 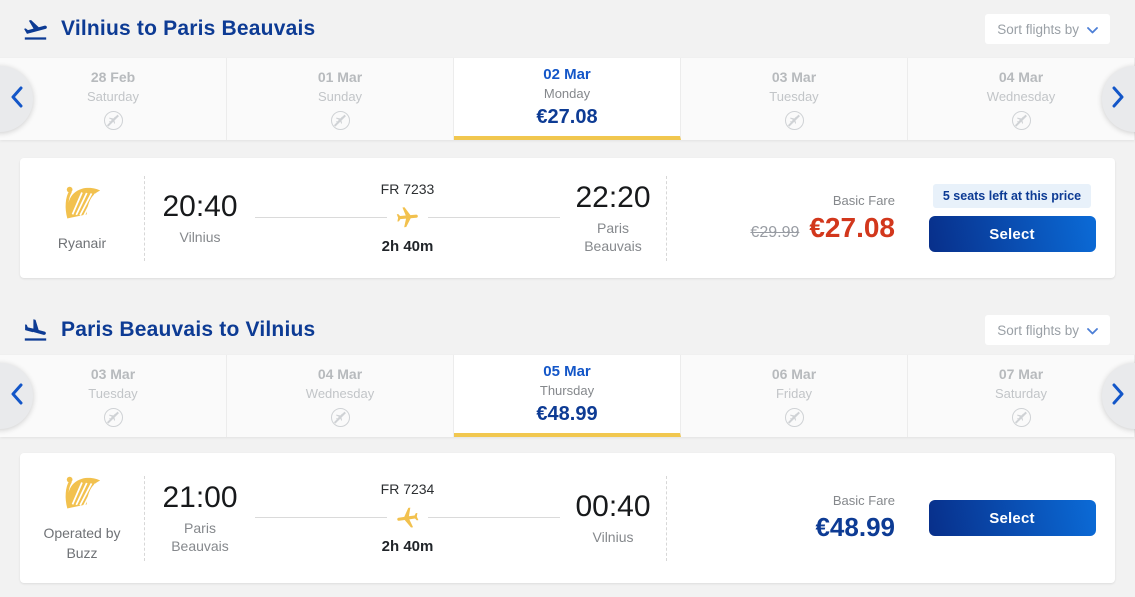 I want to click on date-tab: 06 Mar Friday, so click(x=794, y=396).